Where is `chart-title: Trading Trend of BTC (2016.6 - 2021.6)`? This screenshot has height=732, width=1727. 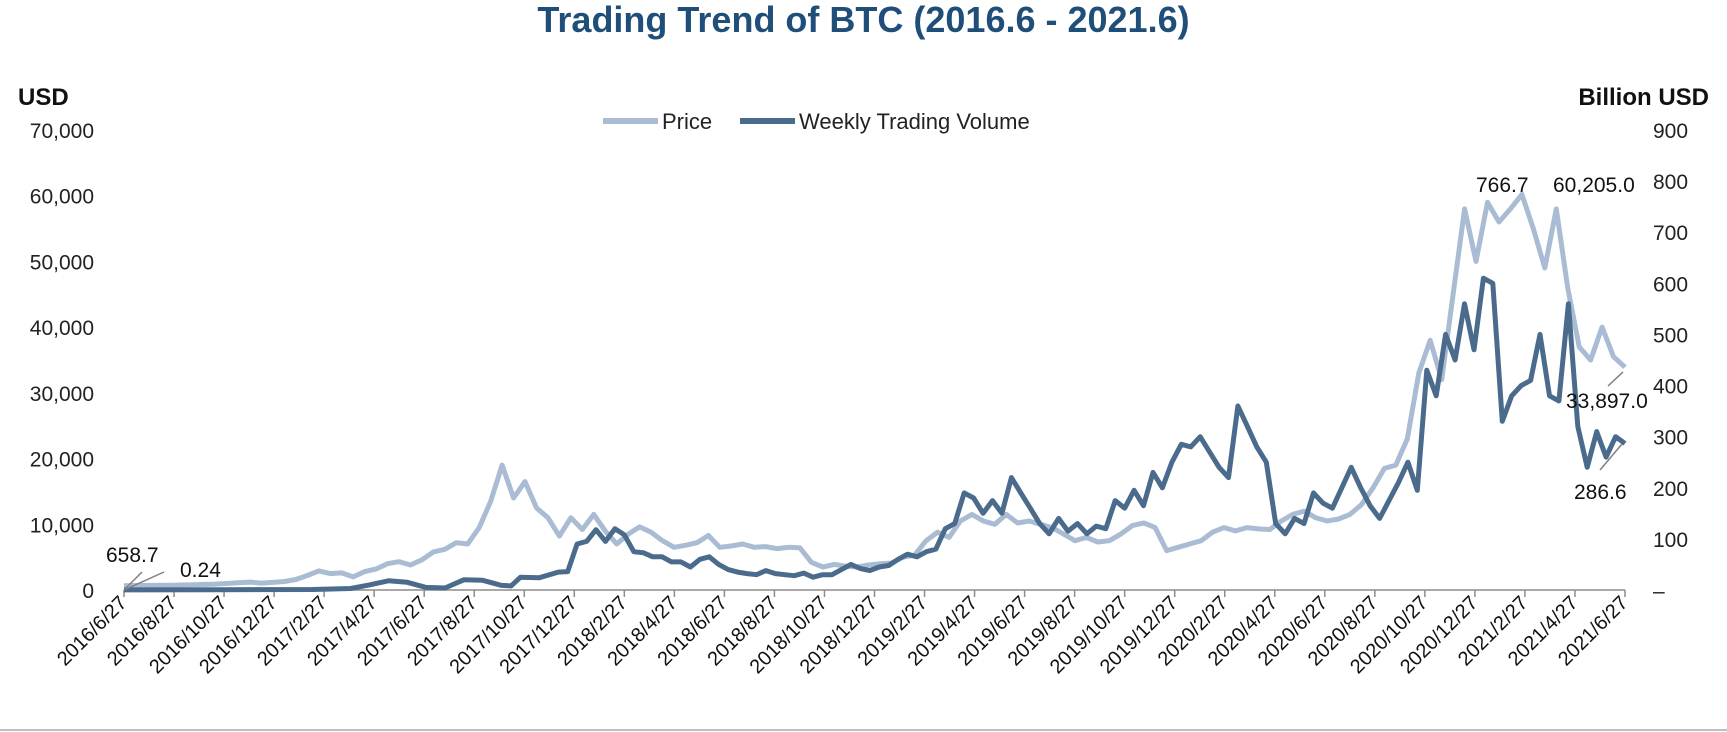
chart-title: Trading Trend of BTC (2016.6 - 2021.6) is located at coordinates (863, 20).